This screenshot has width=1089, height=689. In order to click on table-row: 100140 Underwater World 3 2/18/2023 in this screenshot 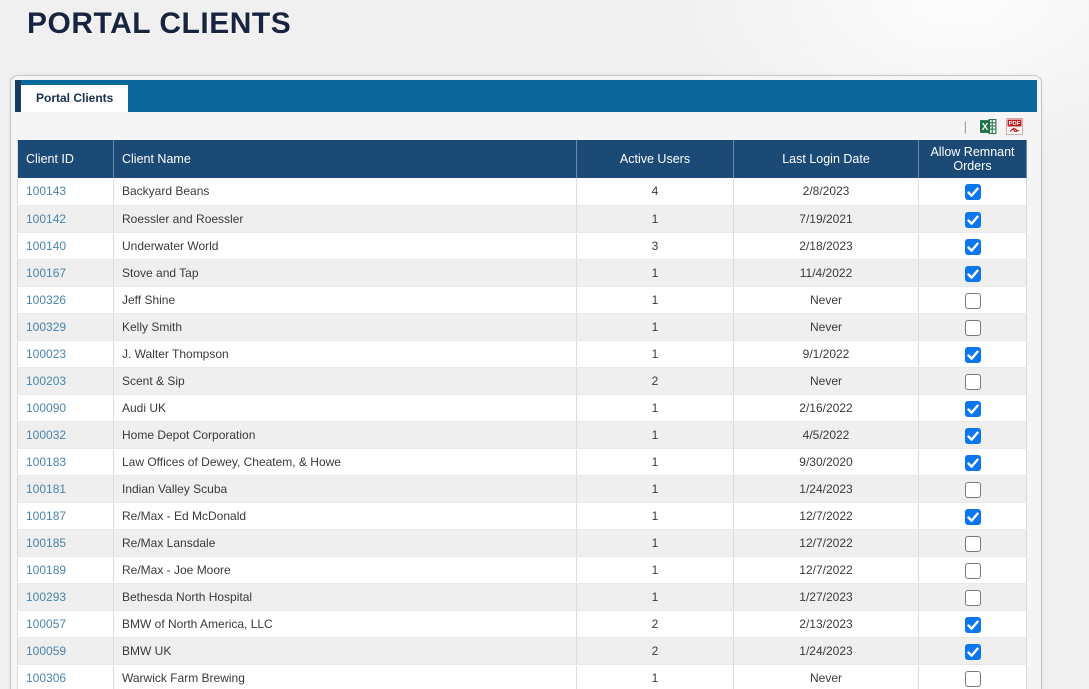, I will do `click(522, 246)`.